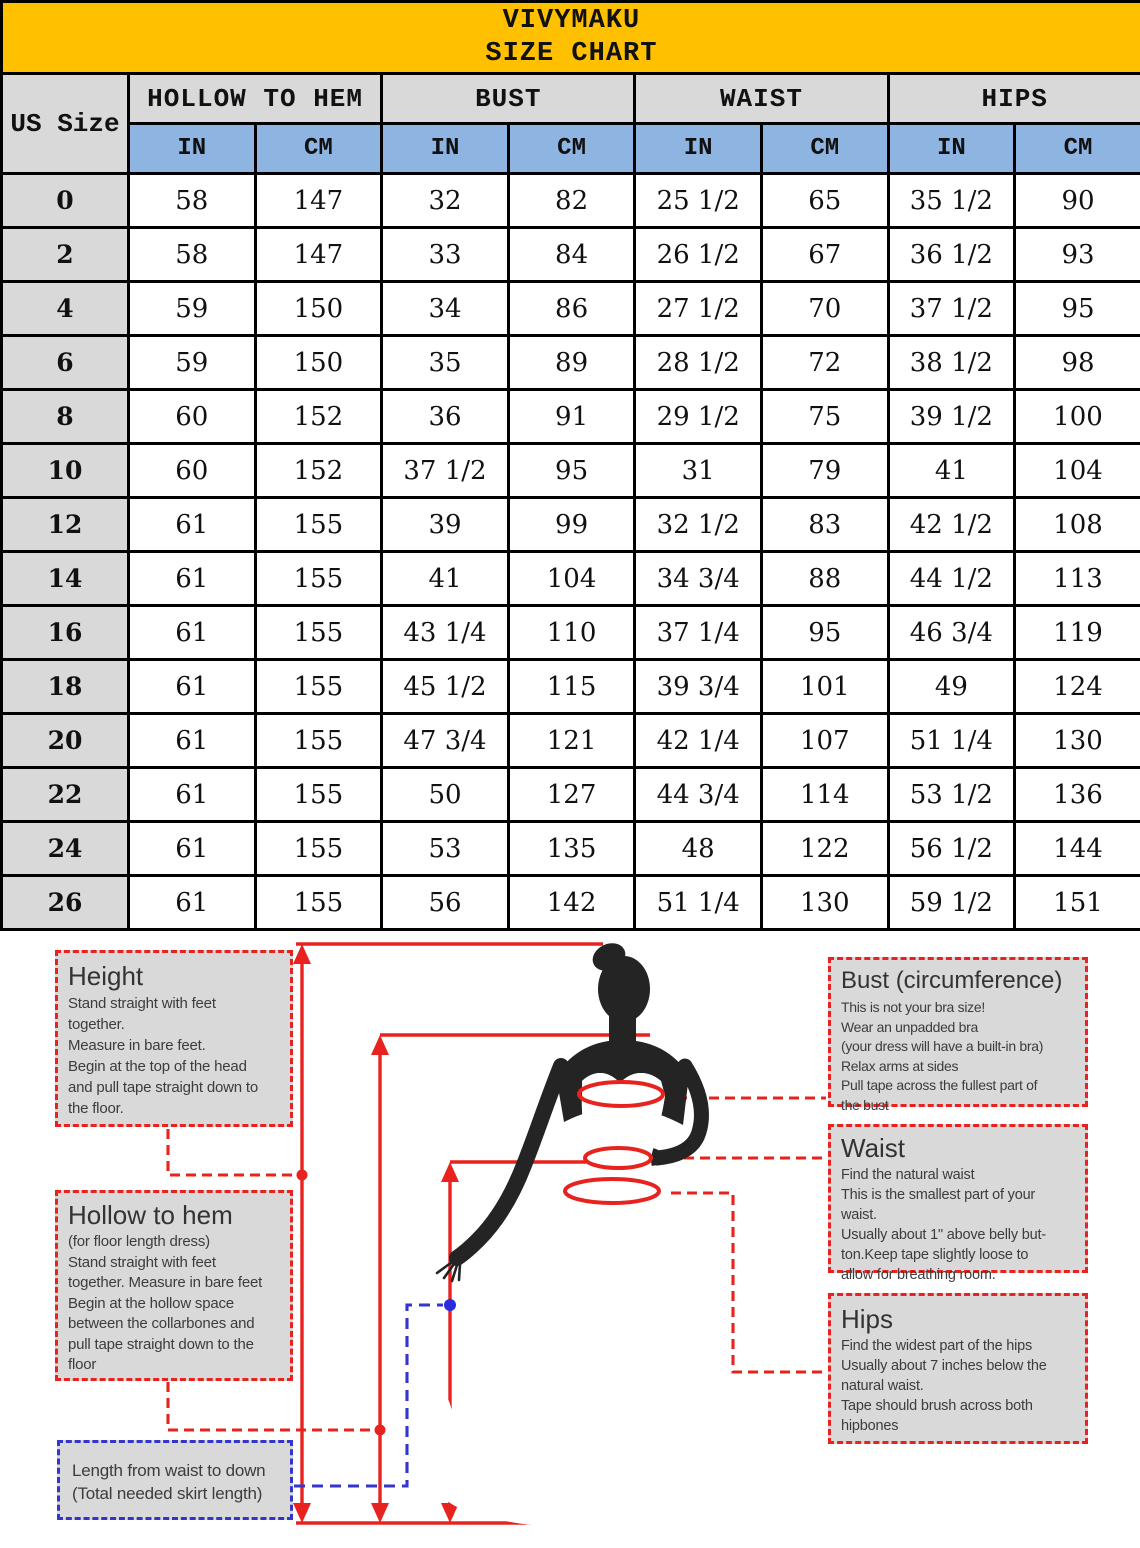 The width and height of the screenshot is (1140, 1548). What do you see at coordinates (445, 200) in the screenshot?
I see `measurement-cell: 32` at bounding box center [445, 200].